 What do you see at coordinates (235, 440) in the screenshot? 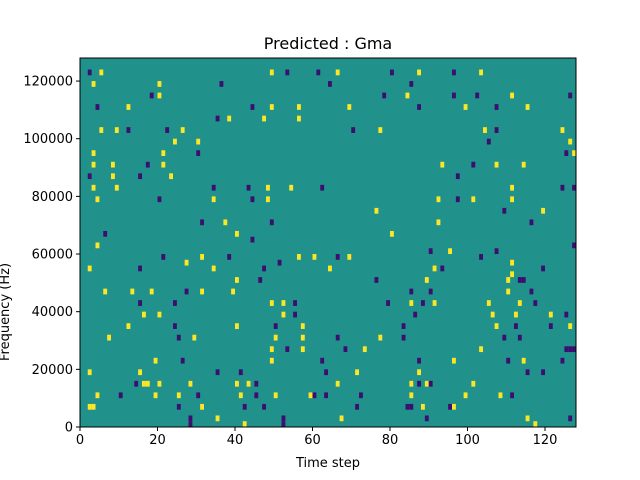
I see `x-tick-label: 40` at bounding box center [235, 440].